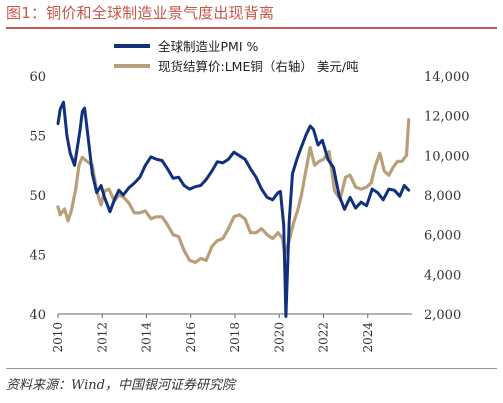 The image size is (503, 403). Describe the element at coordinates (442, 196) in the screenshot. I see `y-right-tick-label: 8,000` at that location.